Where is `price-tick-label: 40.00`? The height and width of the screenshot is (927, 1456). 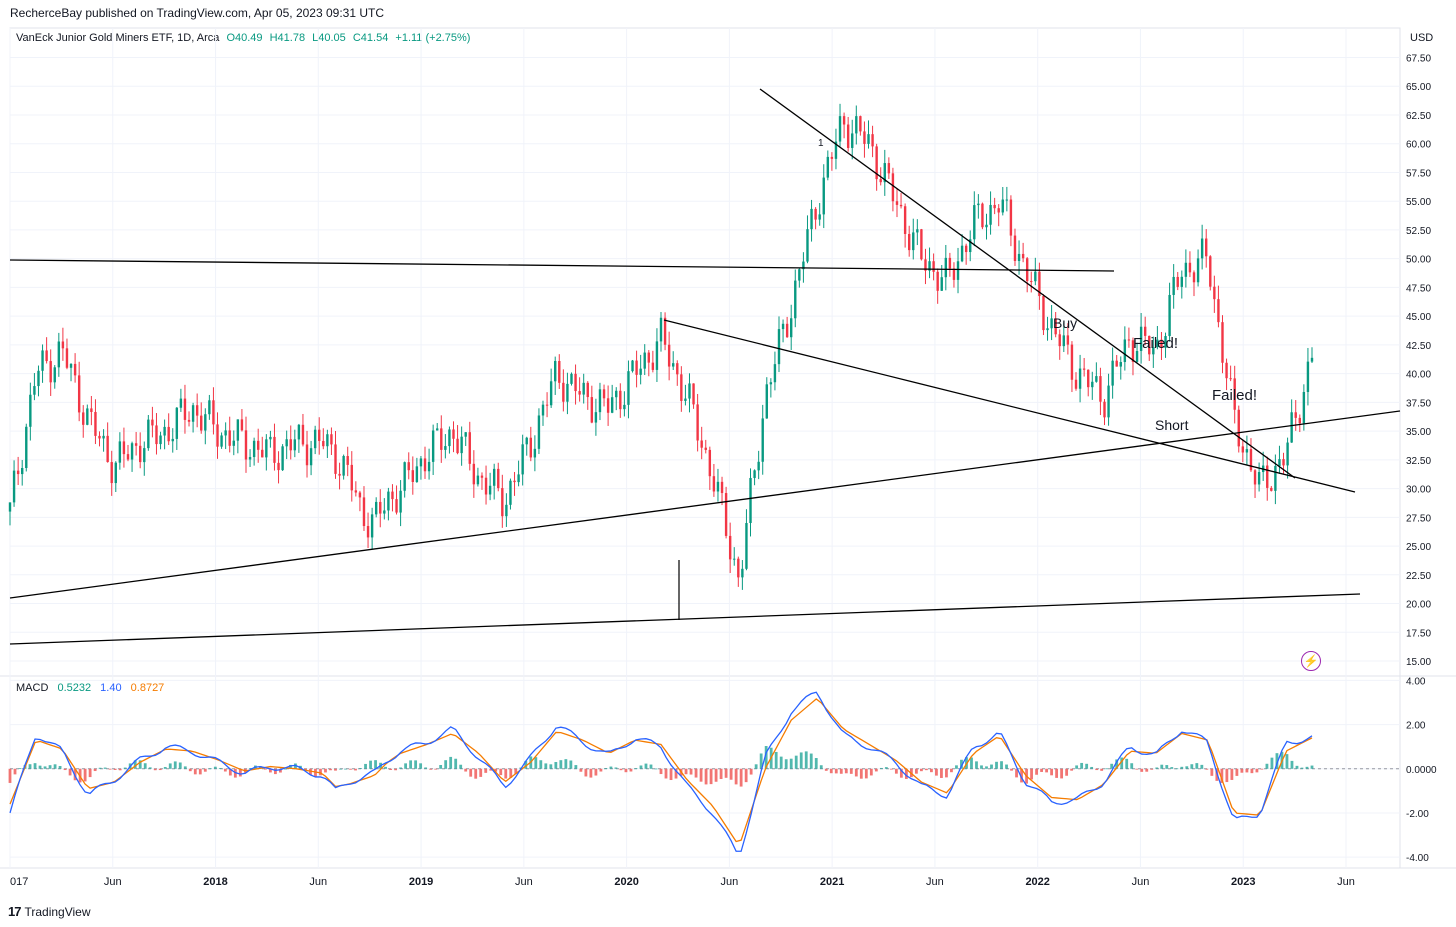
price-tick-label: 40.00 is located at coordinates (1418, 375).